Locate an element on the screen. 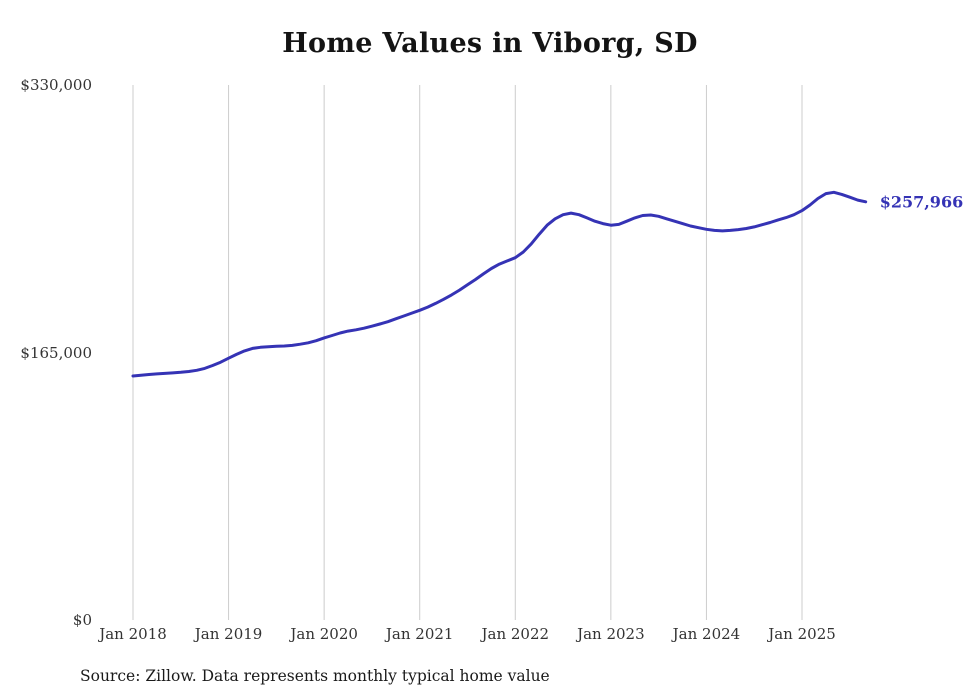 The height and width of the screenshot is (699, 980). y-axis-tick-label: $0 is located at coordinates (82, 620).